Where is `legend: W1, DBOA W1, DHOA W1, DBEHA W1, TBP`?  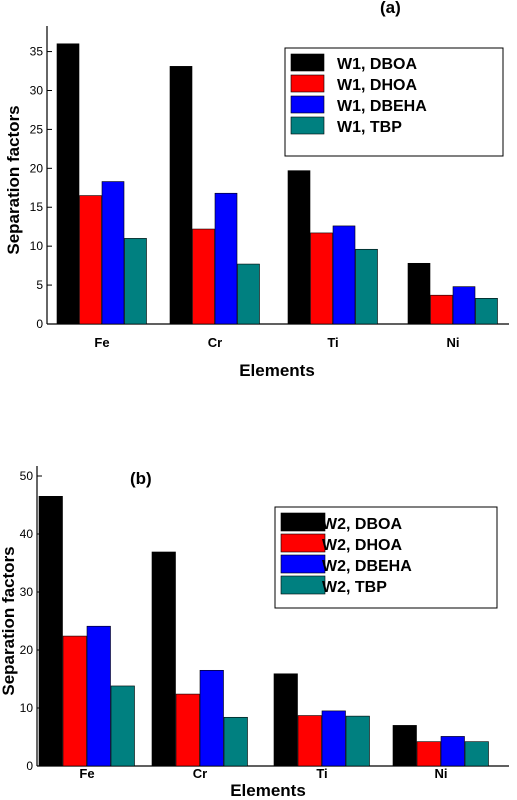 legend: W1, DBOA W1, DHOA W1, DBEHA W1, TBP is located at coordinates (394, 102).